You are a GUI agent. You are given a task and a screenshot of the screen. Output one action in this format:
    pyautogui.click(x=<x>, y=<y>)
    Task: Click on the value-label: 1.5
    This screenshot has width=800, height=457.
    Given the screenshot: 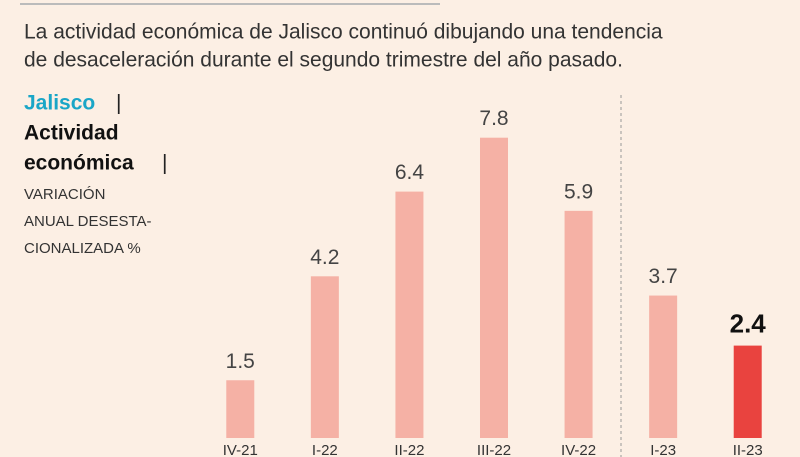 What is the action you would take?
    pyautogui.click(x=240, y=361)
    